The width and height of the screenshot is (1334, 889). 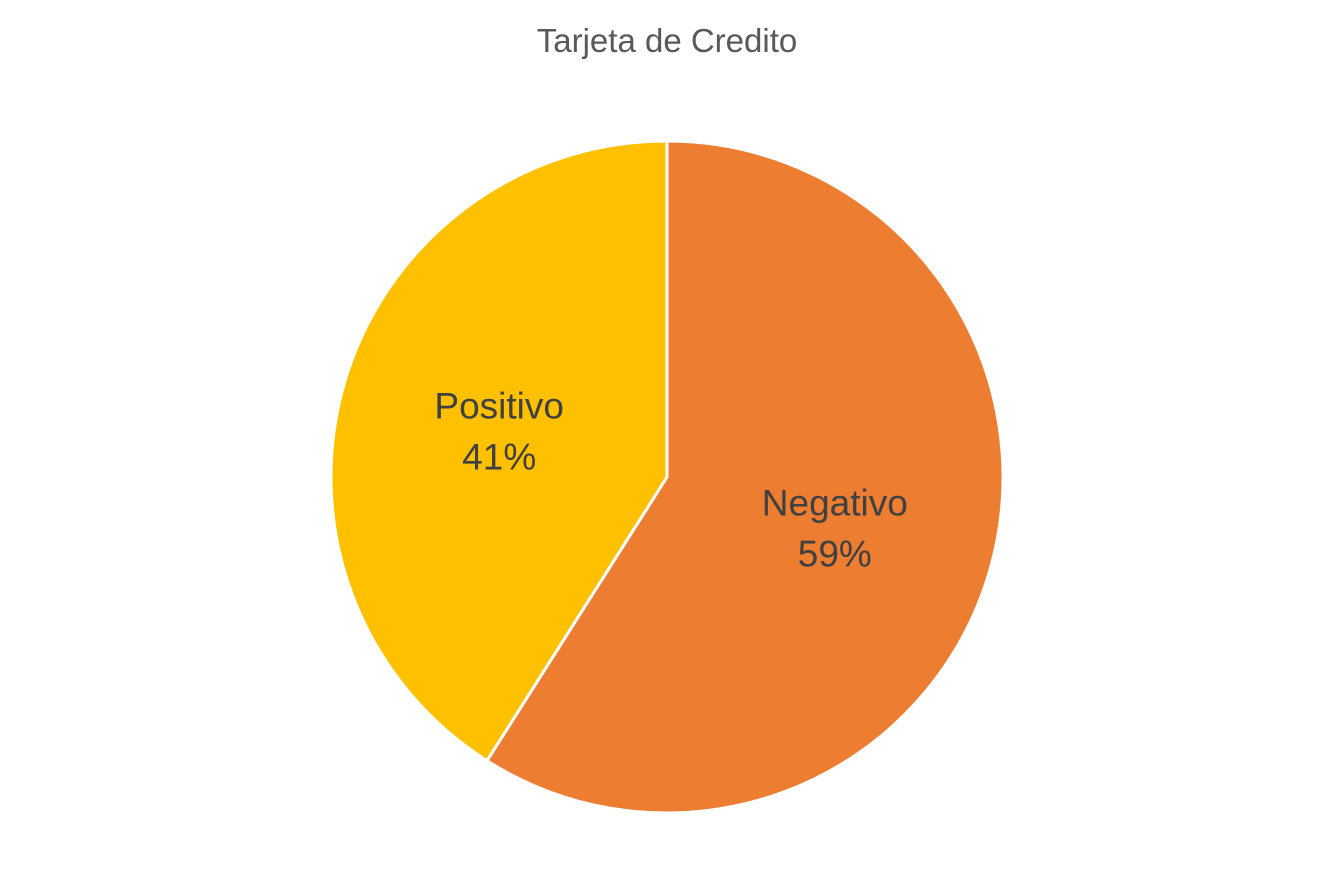 I want to click on slice-percent-positivo: 41%, so click(x=499, y=456).